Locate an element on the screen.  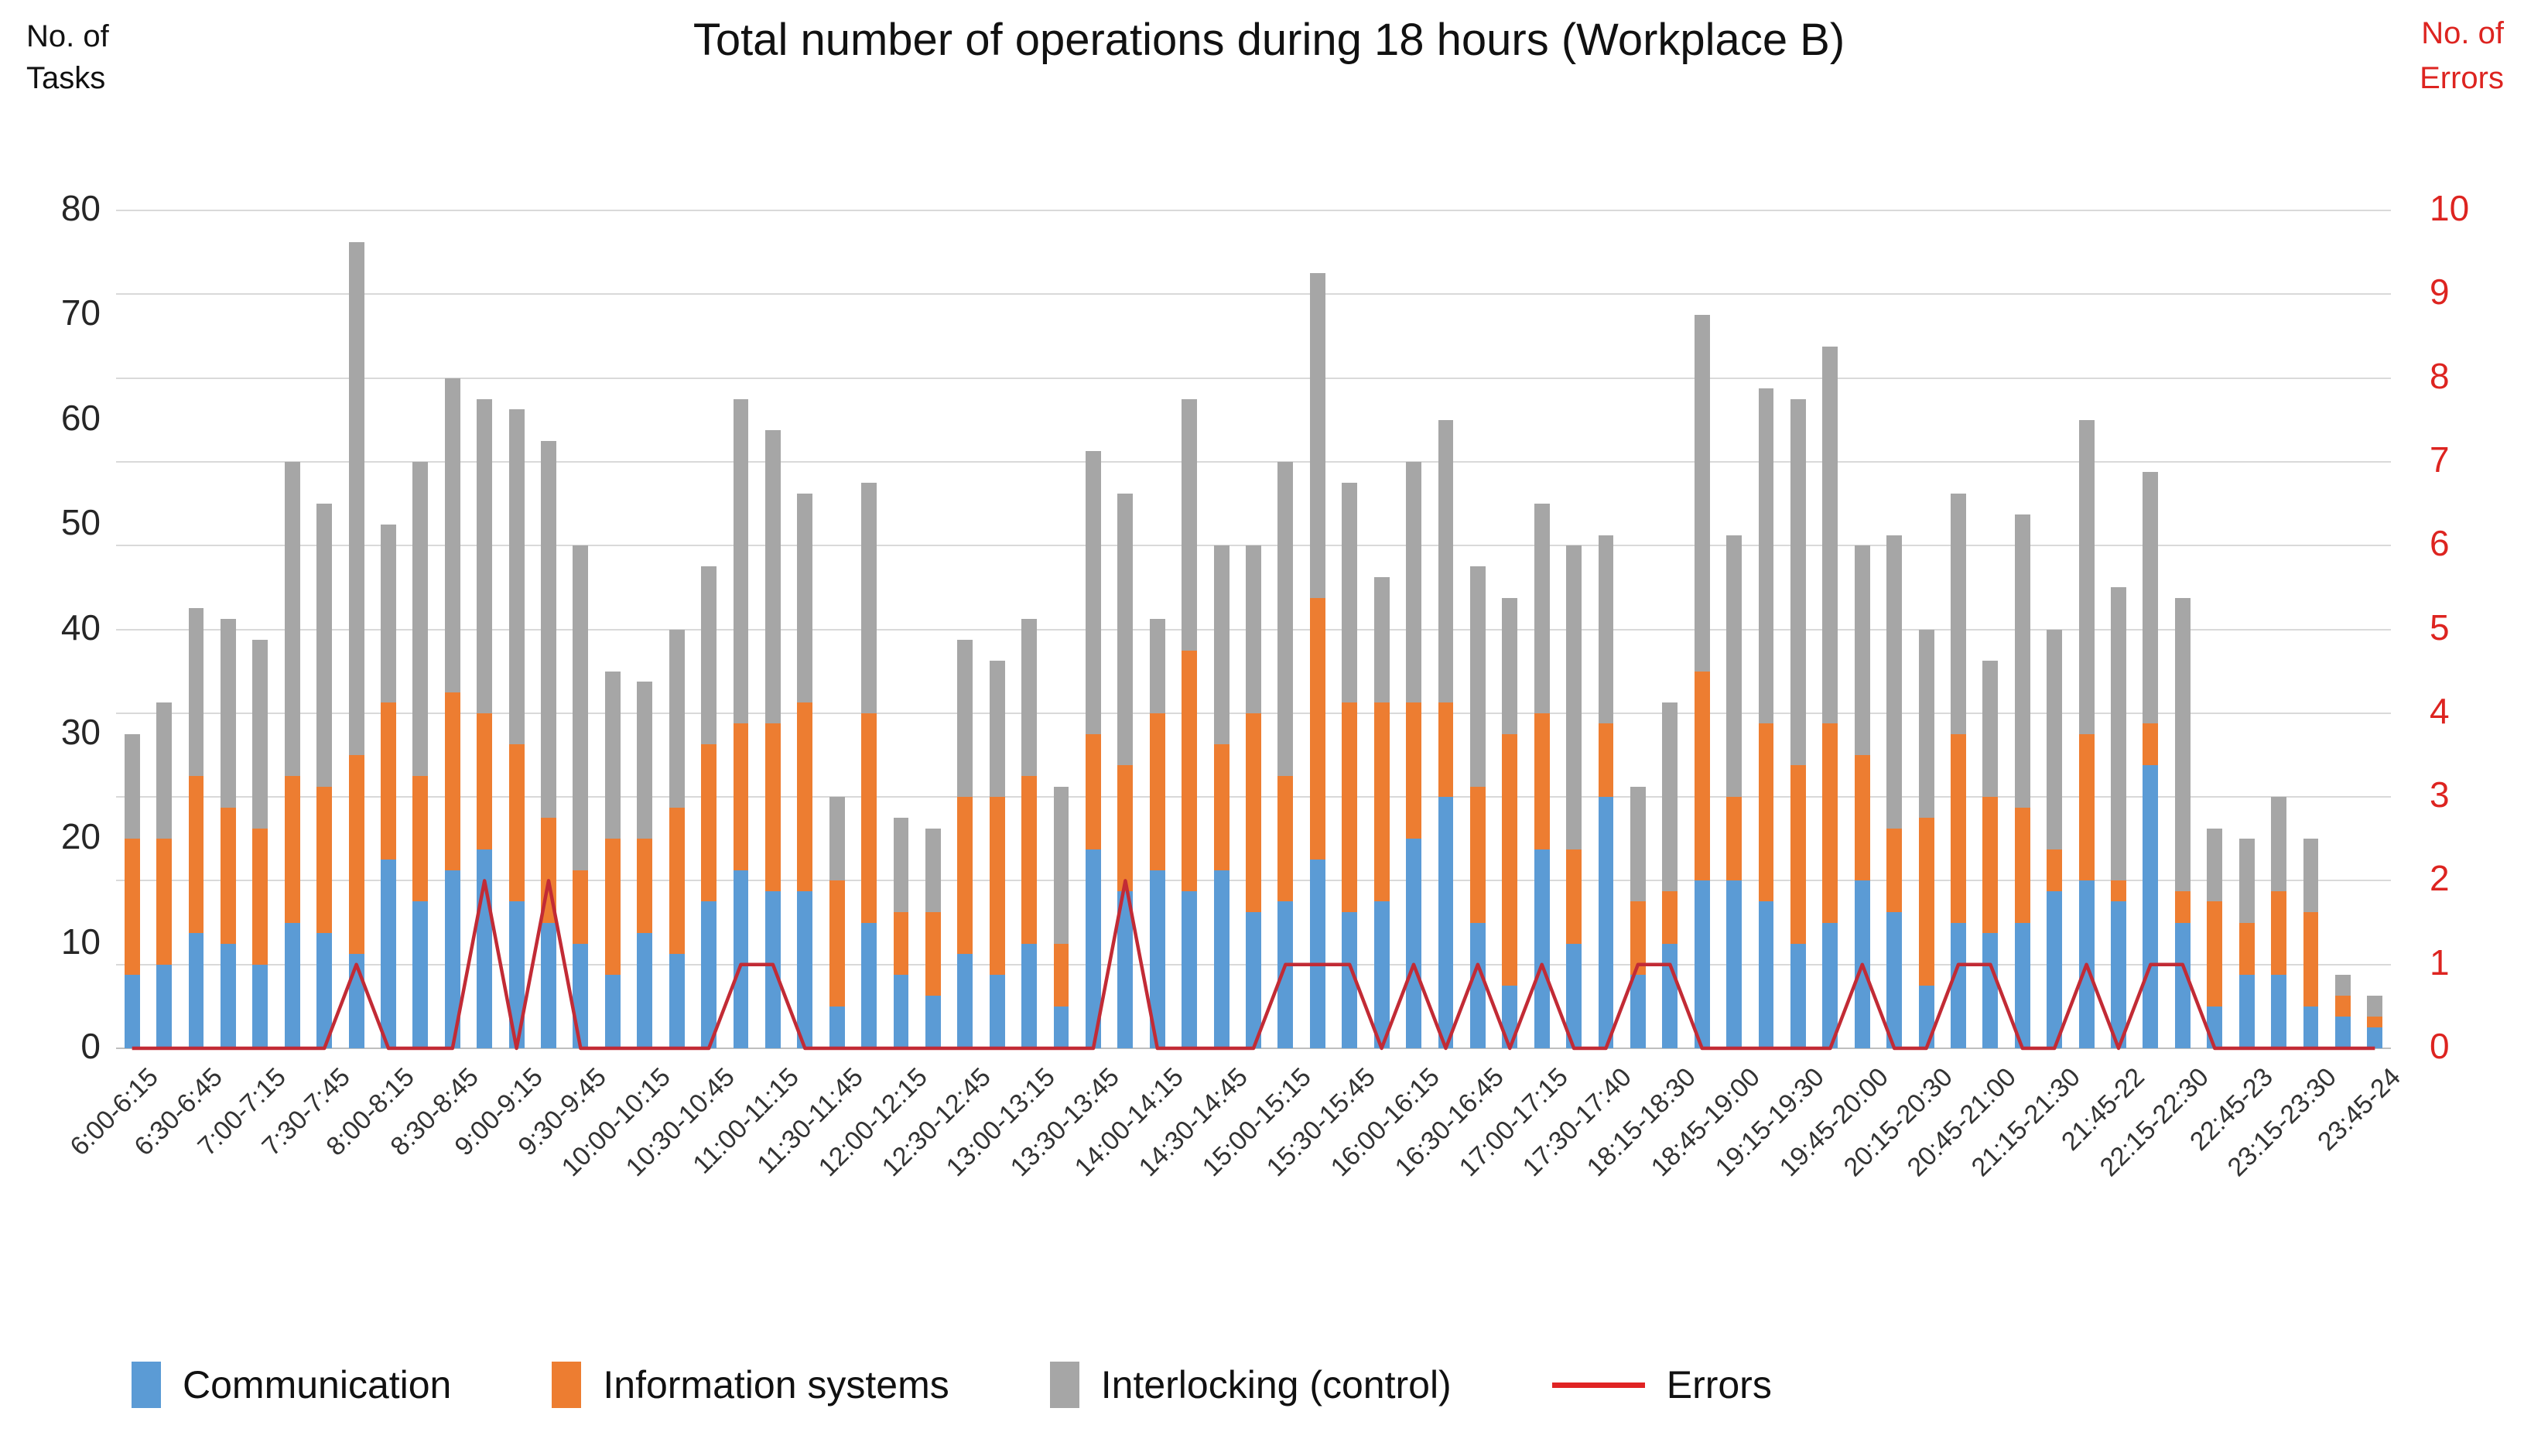
left-axis-tick-label: 30 is located at coordinates (80, 732).